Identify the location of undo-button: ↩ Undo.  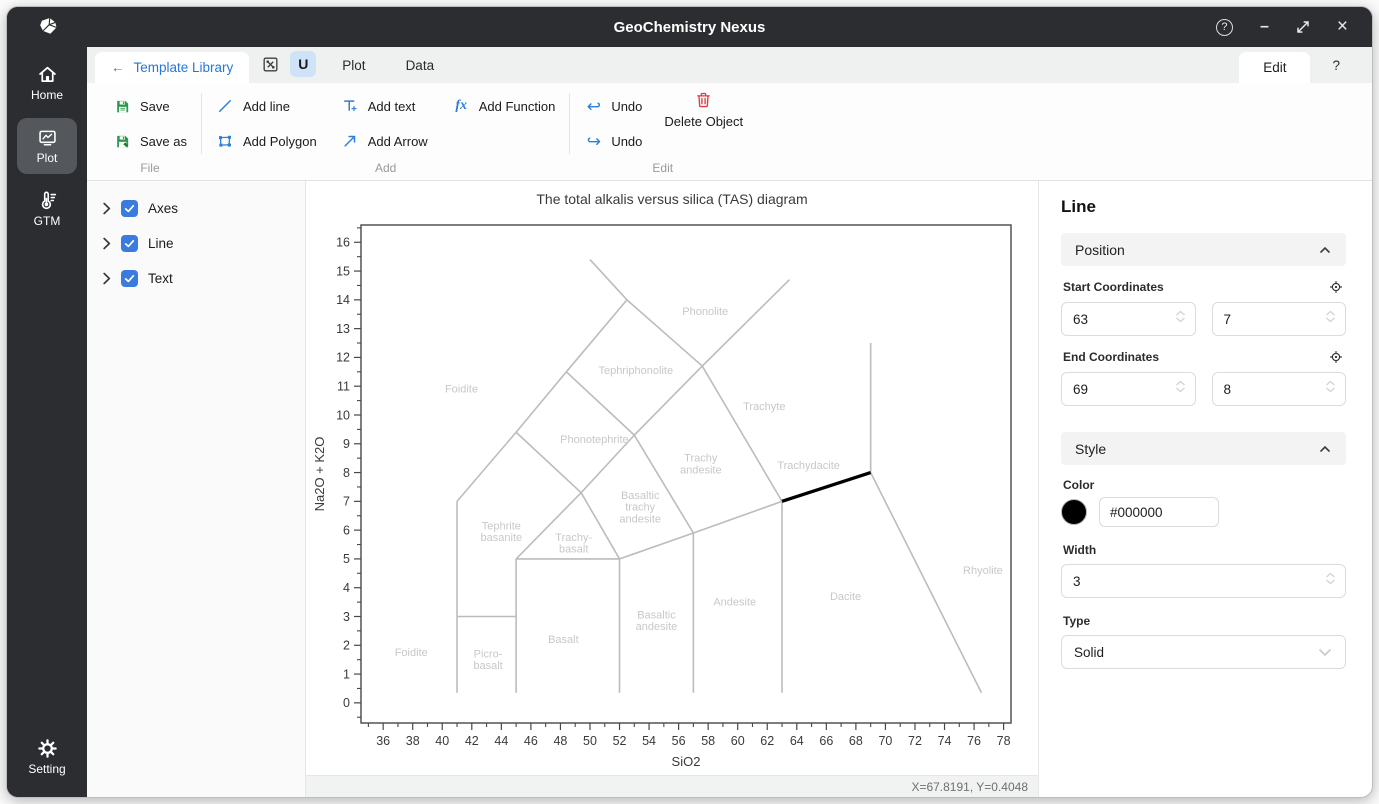
(613, 106).